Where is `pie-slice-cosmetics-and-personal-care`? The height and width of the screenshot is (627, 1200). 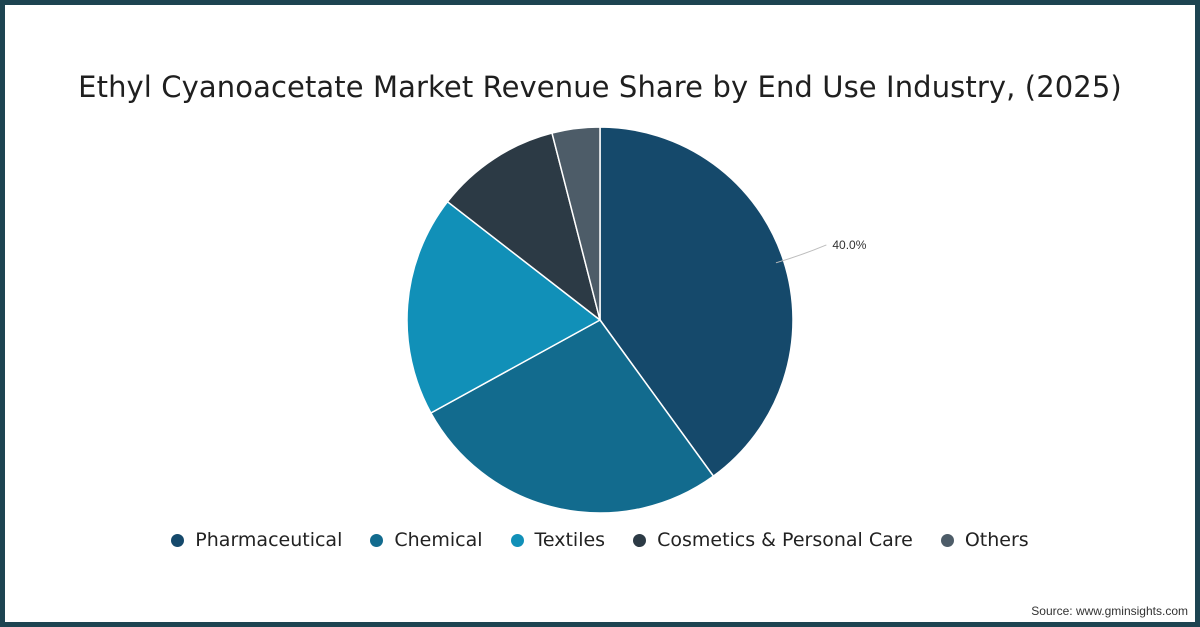
pie-slice-cosmetics-and-personal-care is located at coordinates (524, 227).